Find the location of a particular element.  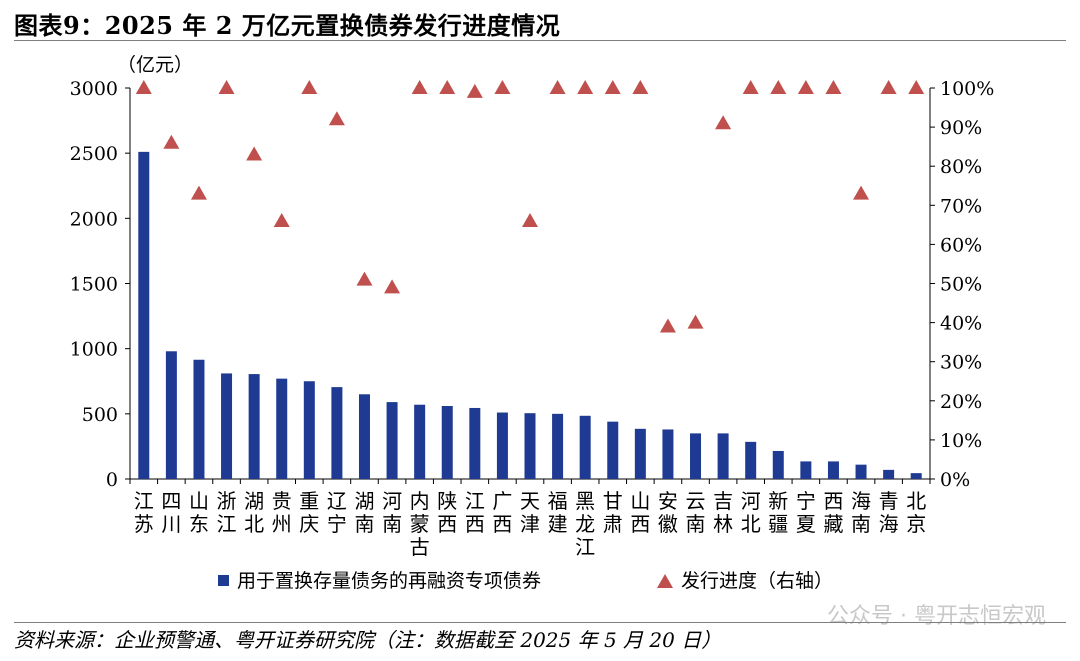

marker-青海 is located at coordinates (888, 87).